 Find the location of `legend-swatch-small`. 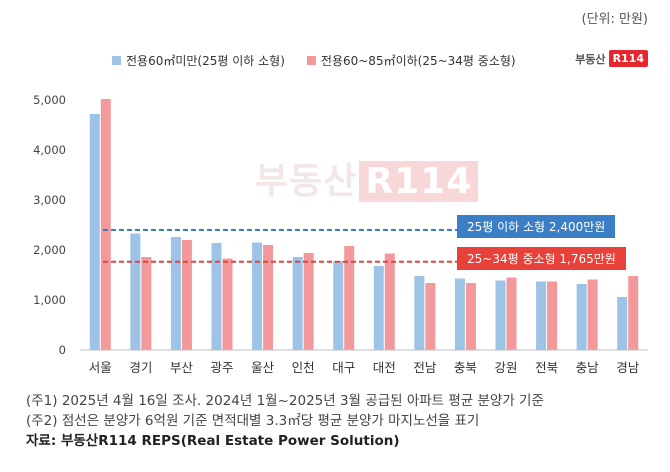

legend-swatch-small is located at coordinates (116, 60).